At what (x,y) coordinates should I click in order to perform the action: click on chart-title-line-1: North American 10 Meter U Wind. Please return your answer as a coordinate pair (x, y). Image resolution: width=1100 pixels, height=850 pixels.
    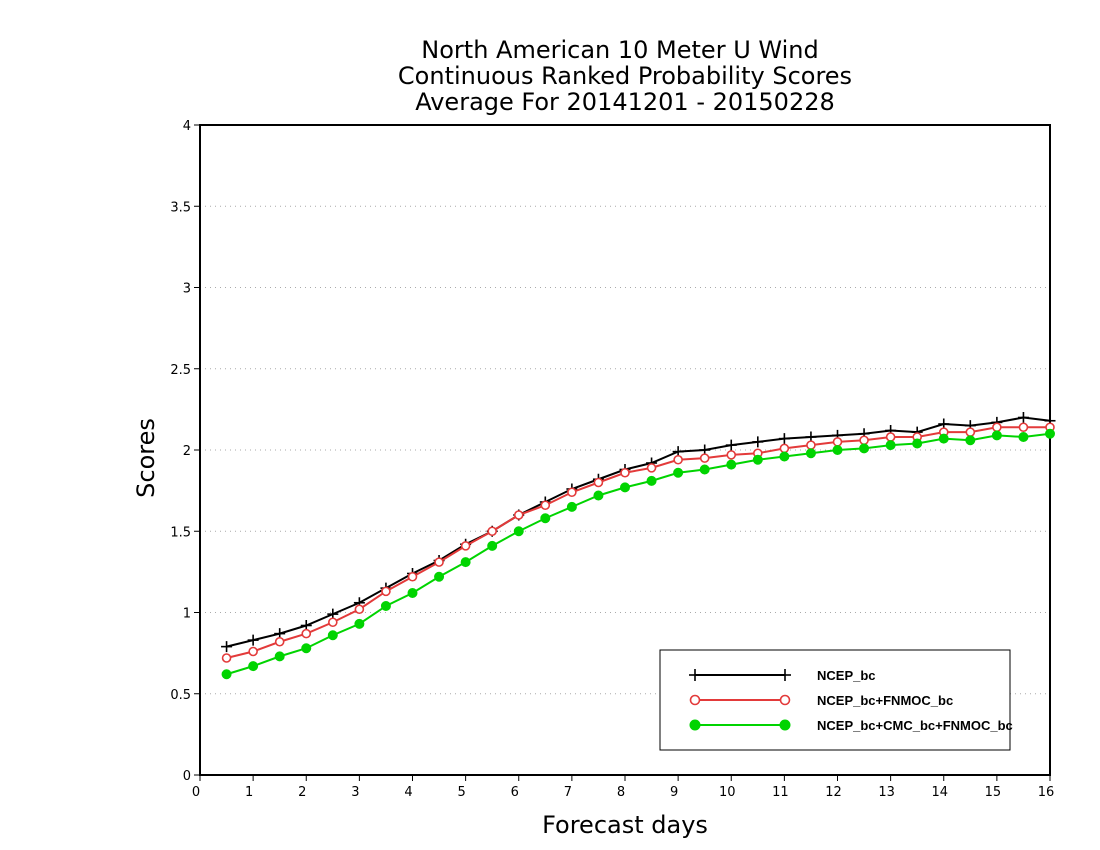
    Looking at the image, I should click on (619, 50).